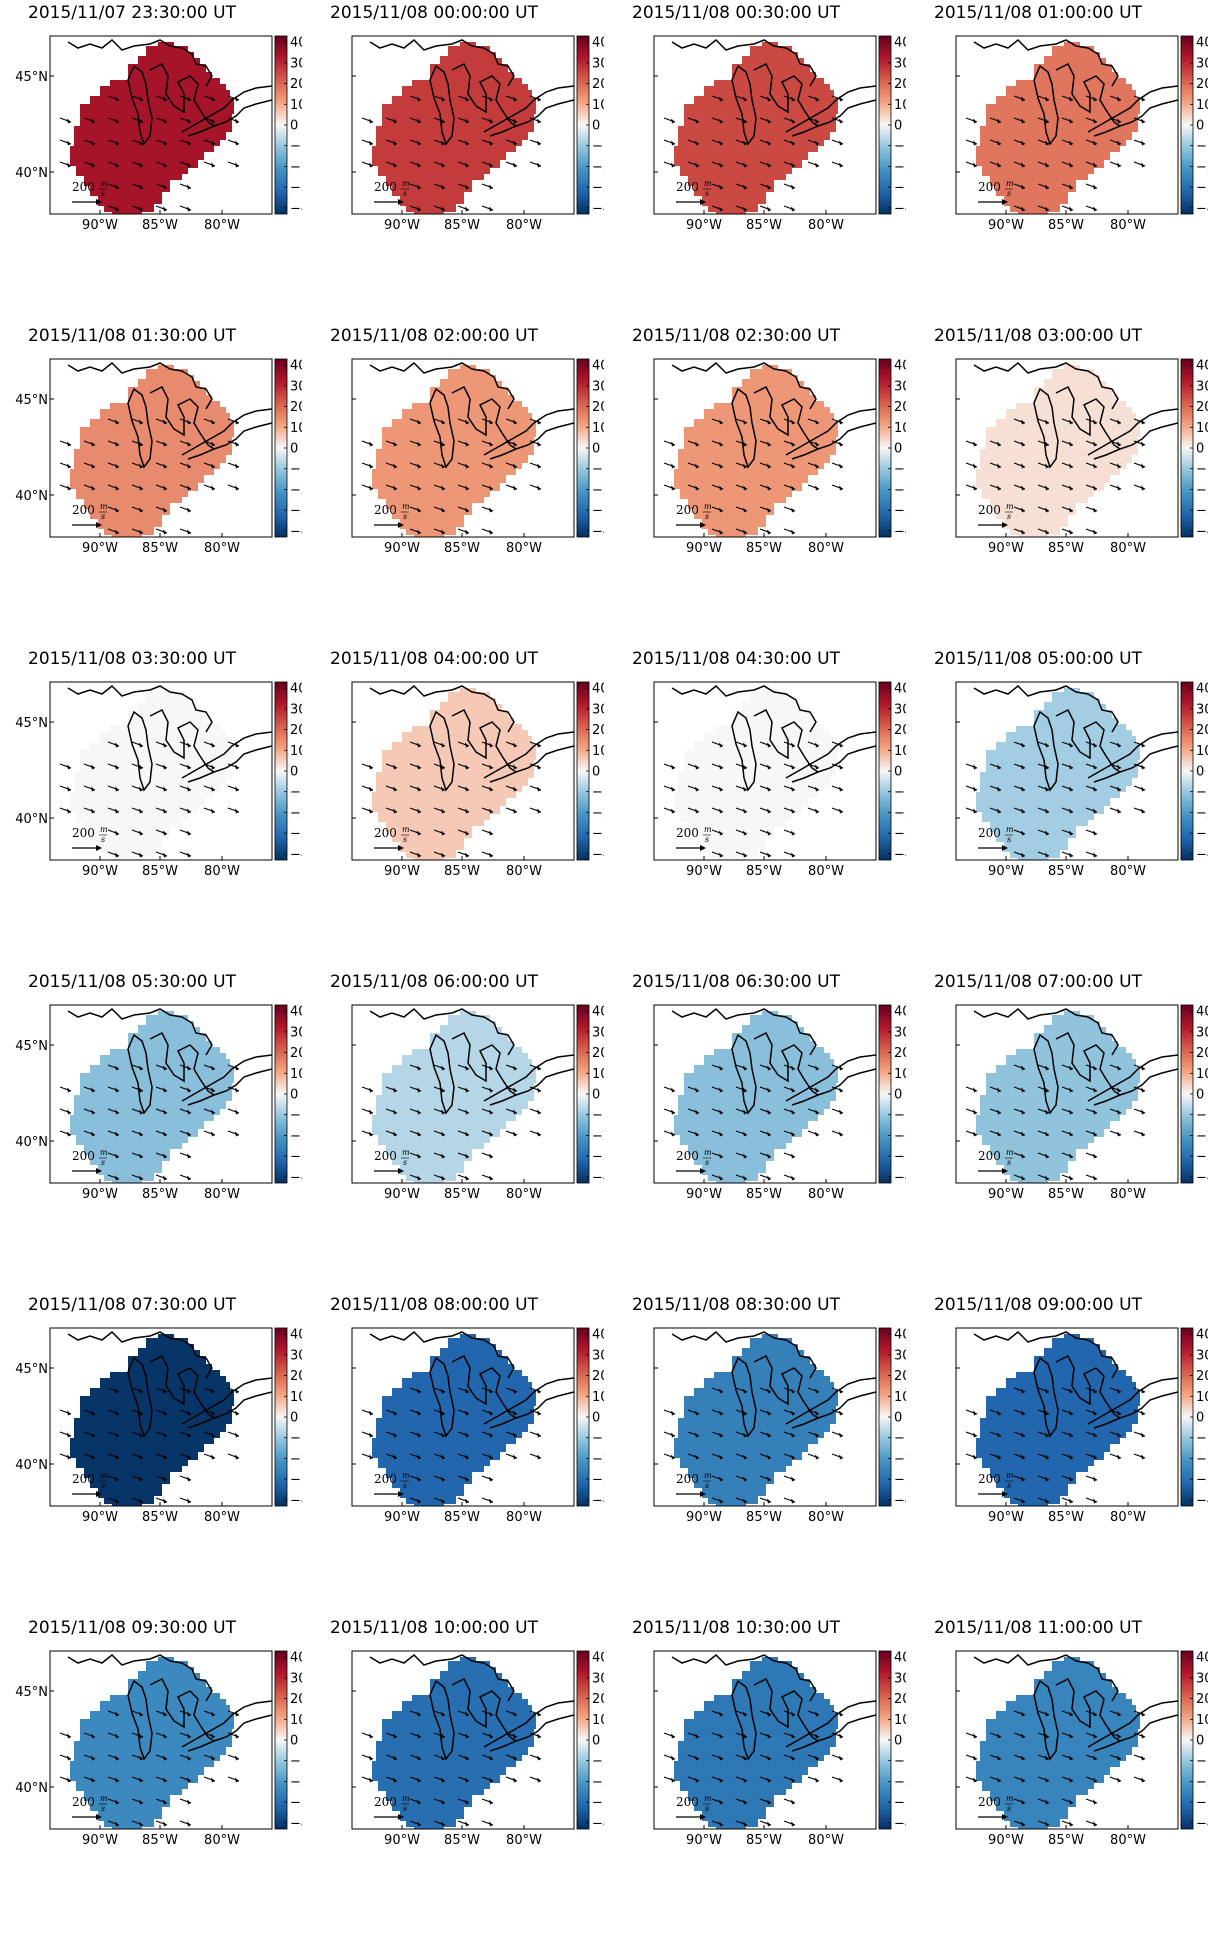  What do you see at coordinates (598, 1376) in the screenshot?
I see `colorbar-tick-label: 20` at bounding box center [598, 1376].